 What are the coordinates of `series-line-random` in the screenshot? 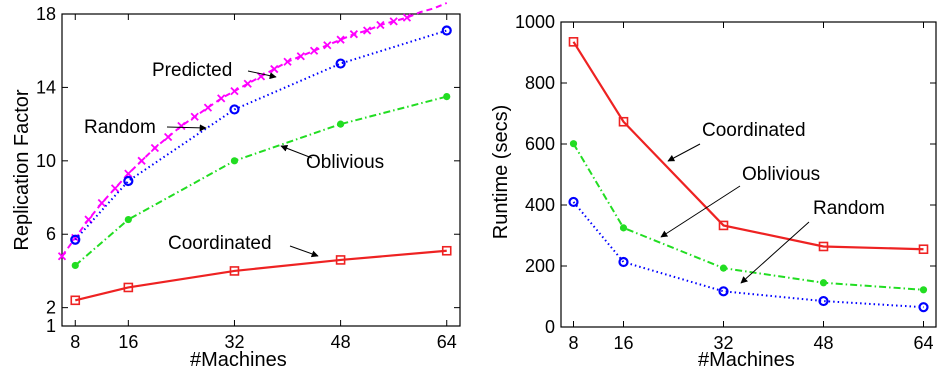 It's located at (748, 255).